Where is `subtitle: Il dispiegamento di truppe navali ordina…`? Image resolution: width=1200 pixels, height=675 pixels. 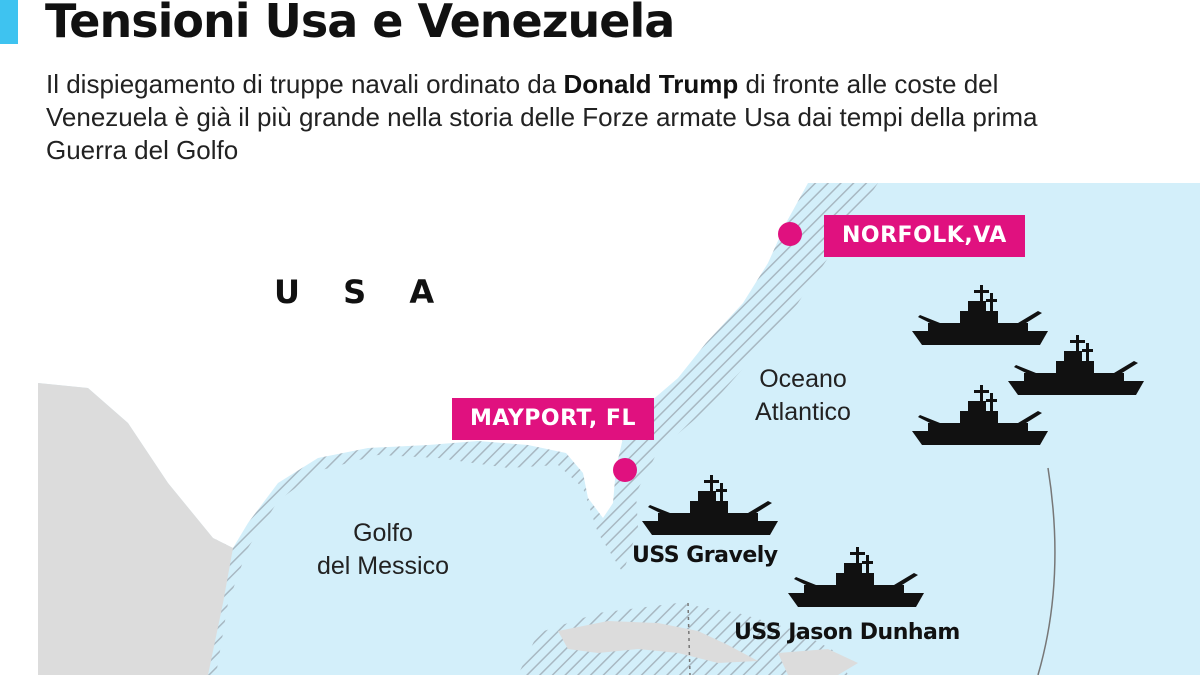
subtitle: Il dispiegamento di truppe navali ordina… is located at coordinates (551, 117).